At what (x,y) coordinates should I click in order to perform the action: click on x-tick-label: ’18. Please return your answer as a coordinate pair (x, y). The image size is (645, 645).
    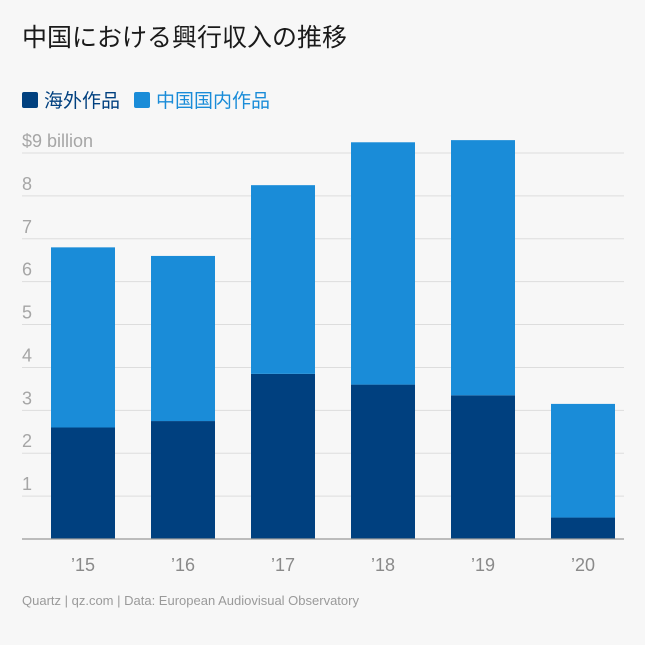
    Looking at the image, I should click on (383, 565).